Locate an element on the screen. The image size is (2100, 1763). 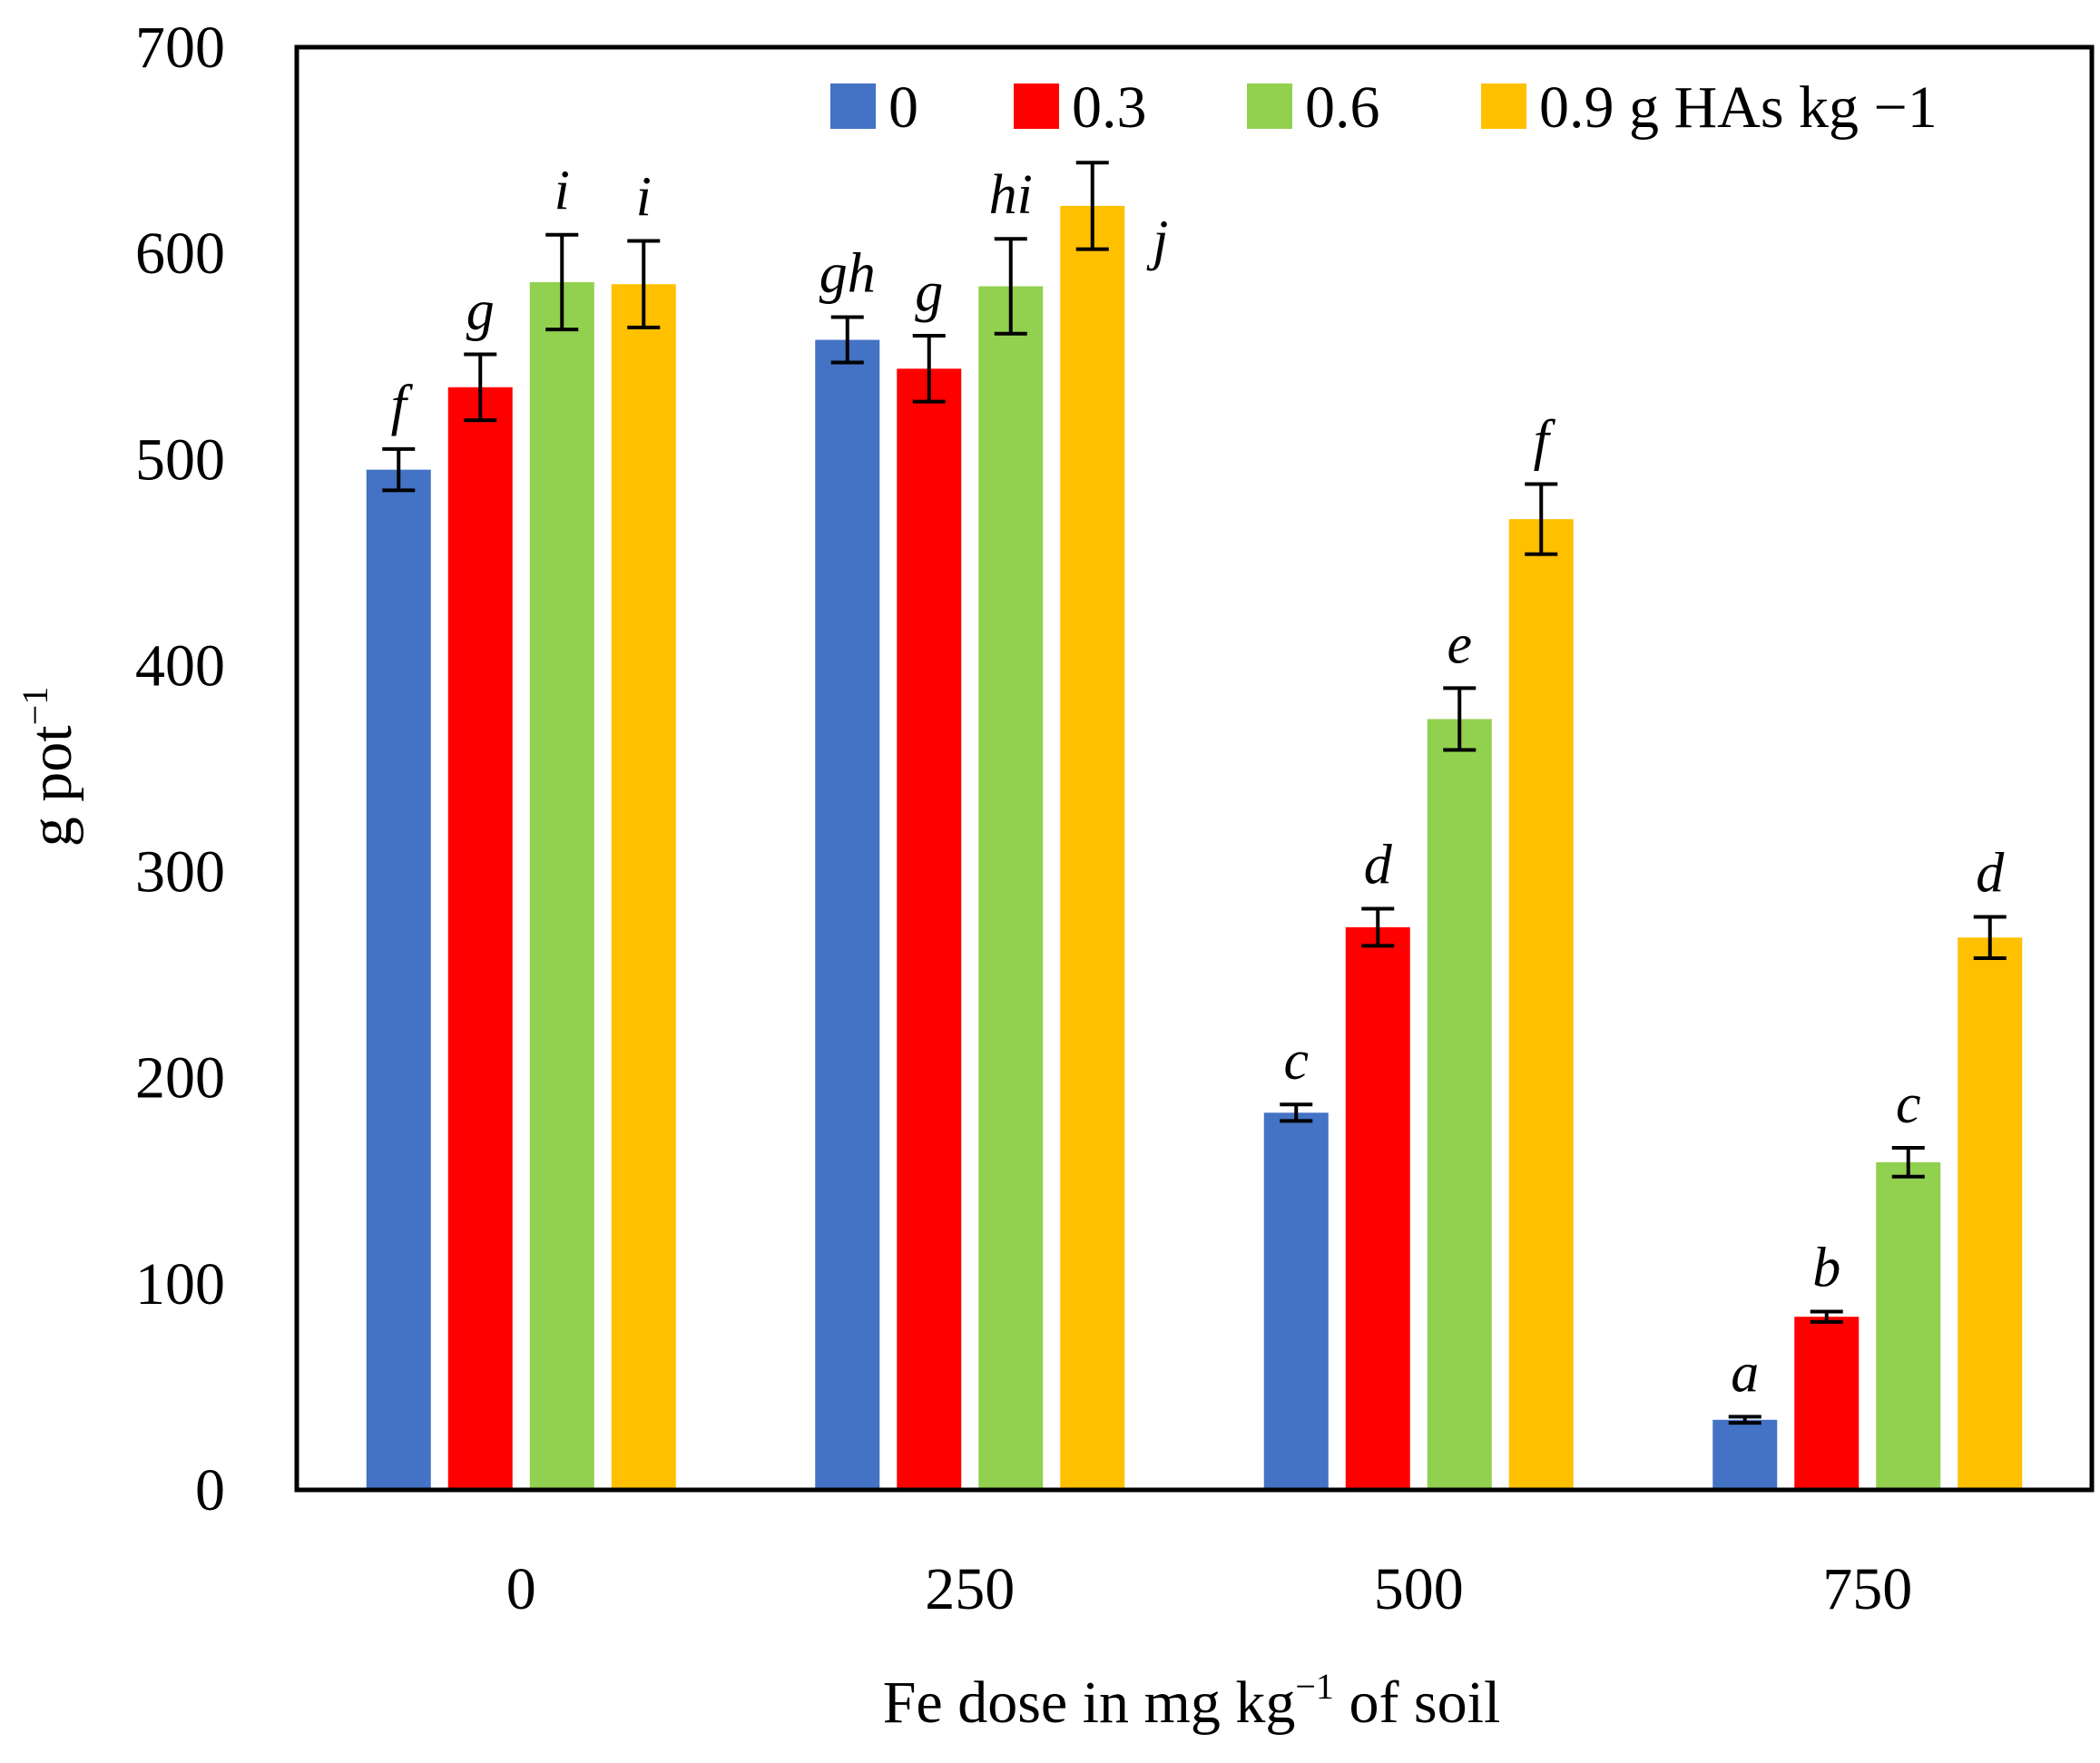
significance-letter-1-2: hi is located at coordinates (1011, 195).